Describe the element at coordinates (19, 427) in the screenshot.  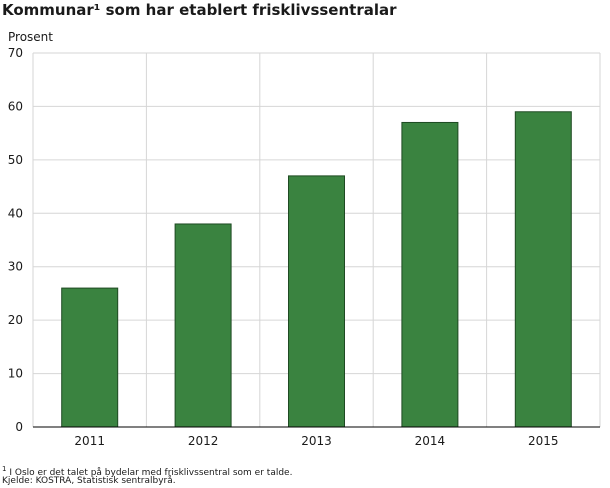
I see `y-tick-label: 0` at that location.